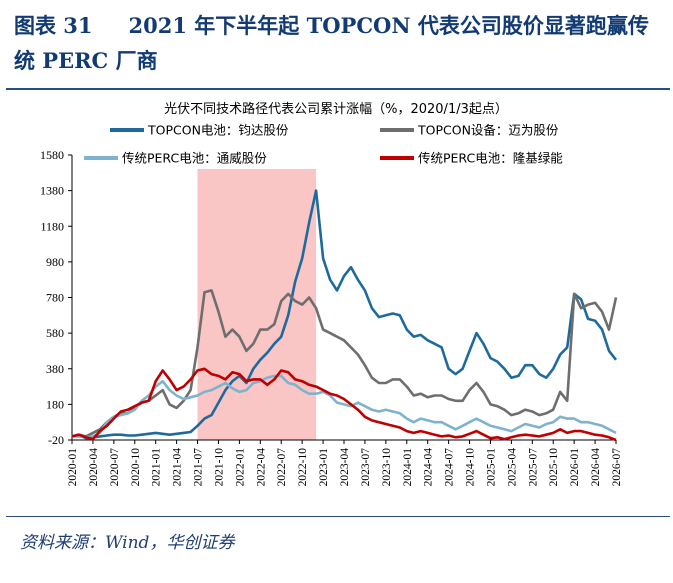 This screenshot has height=583, width=673. I want to click on x-tick-label: 2025-07, so click(533, 467).